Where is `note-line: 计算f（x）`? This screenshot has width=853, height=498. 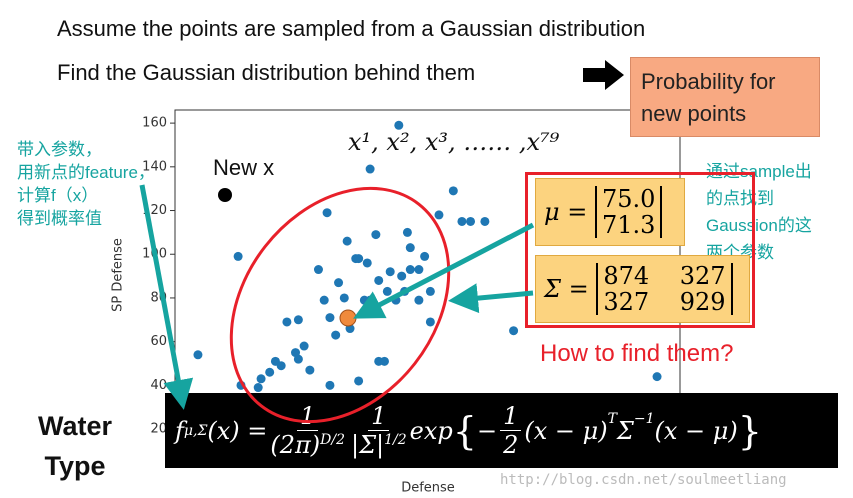
note-line: 计算f（x） is located at coordinates (58, 195).